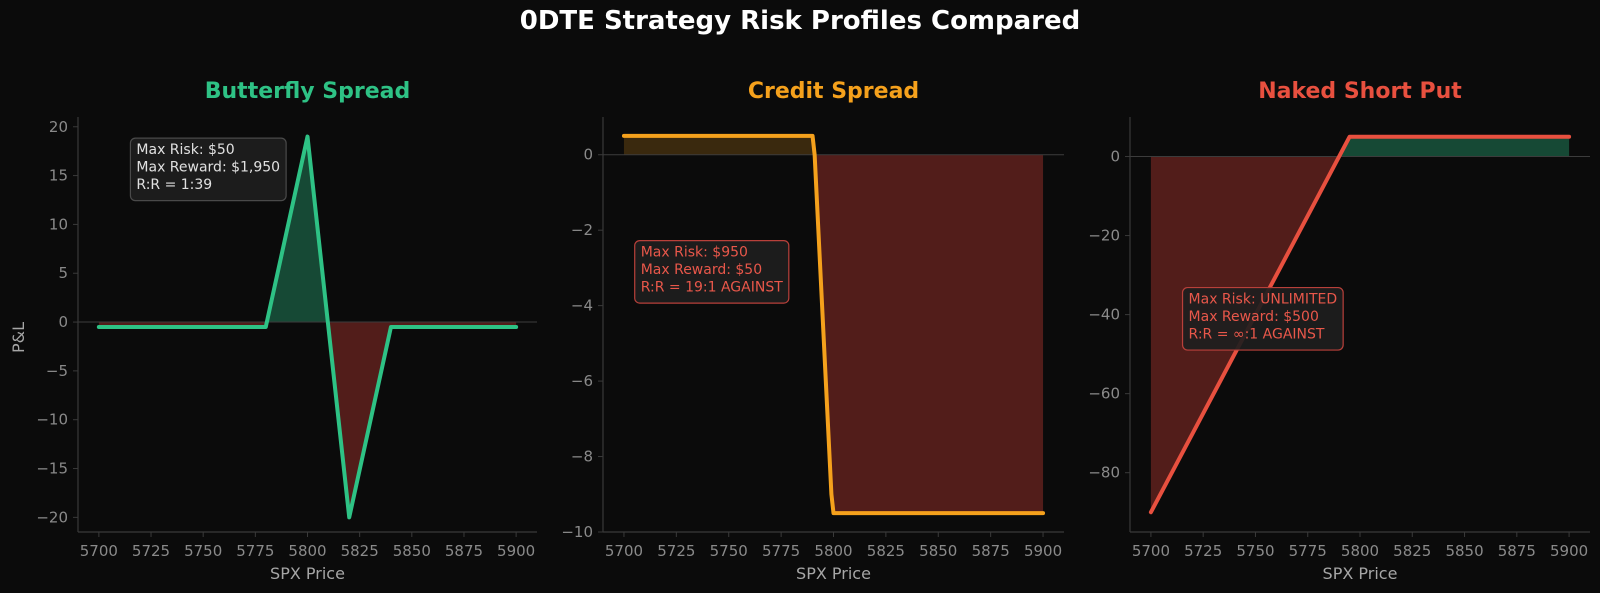 This screenshot has width=1600, height=593. What do you see at coordinates (52, 469) in the screenshot?
I see `y-tick-label: −15` at bounding box center [52, 469].